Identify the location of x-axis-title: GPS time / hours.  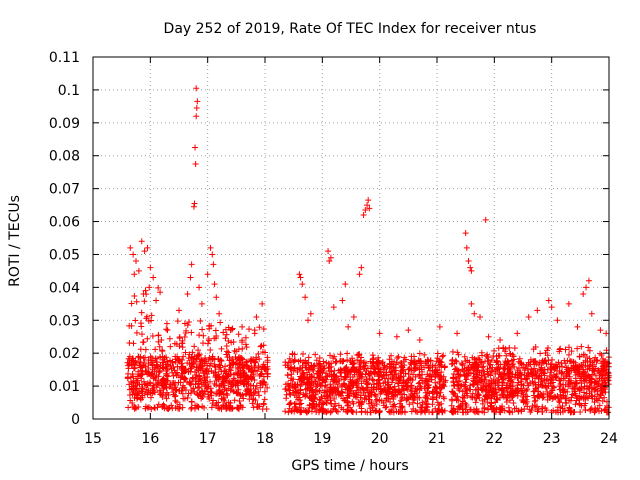
(349, 466).